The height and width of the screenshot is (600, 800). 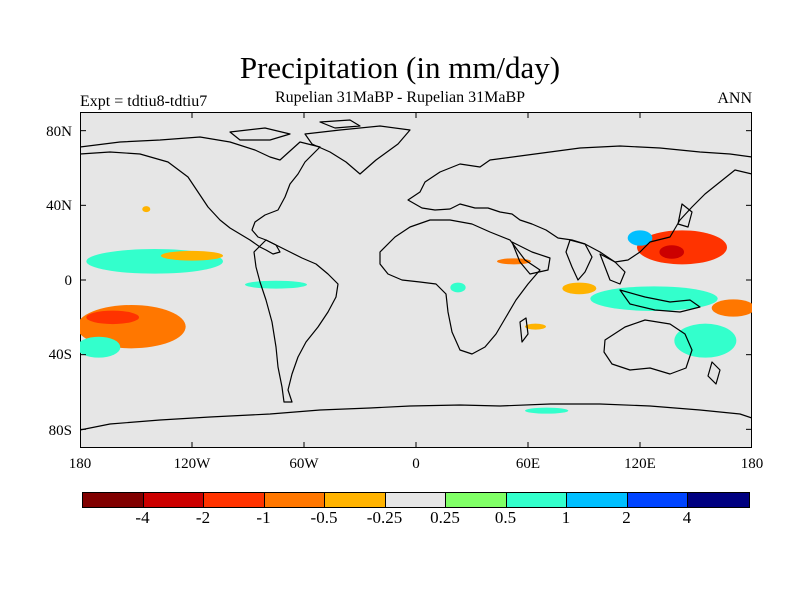 I want to click on coastline-southeast-asia, so click(x=612, y=269).